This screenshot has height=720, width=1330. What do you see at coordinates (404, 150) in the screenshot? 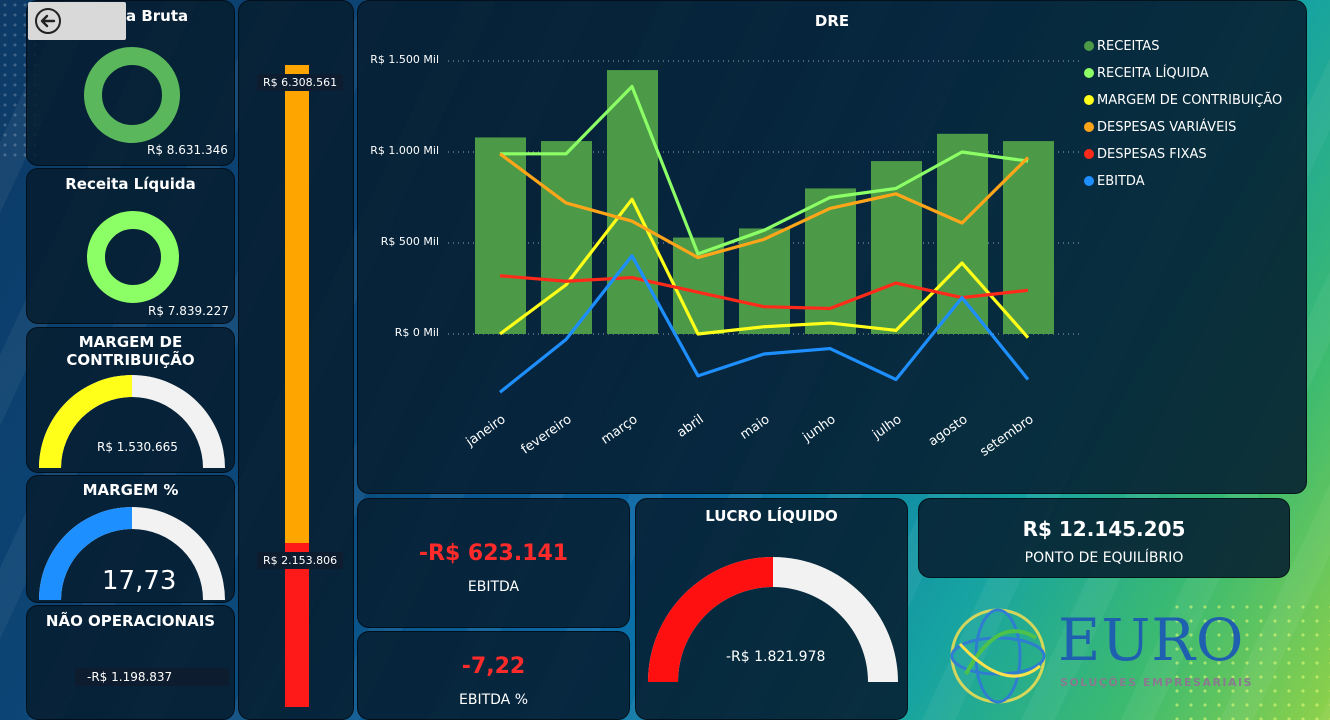
I see `y-tick-label: R$ 1.000 Mil` at bounding box center [404, 150].